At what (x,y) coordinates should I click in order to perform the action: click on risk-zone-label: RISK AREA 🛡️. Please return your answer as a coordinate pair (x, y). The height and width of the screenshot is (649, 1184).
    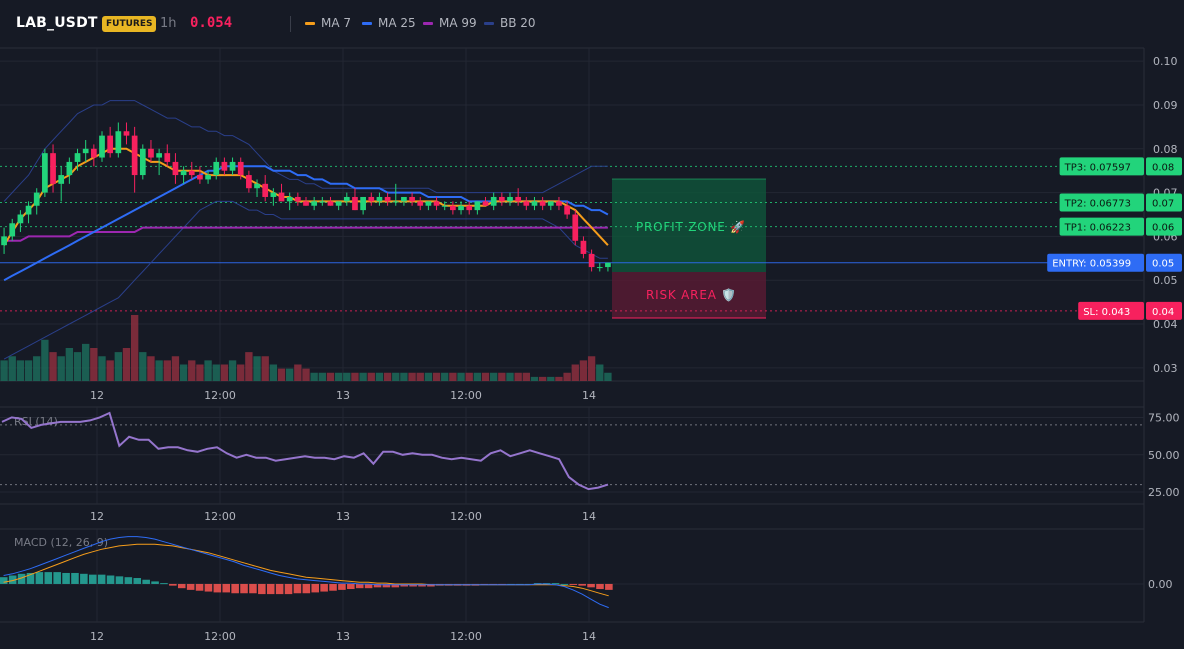
    Looking at the image, I should click on (691, 295).